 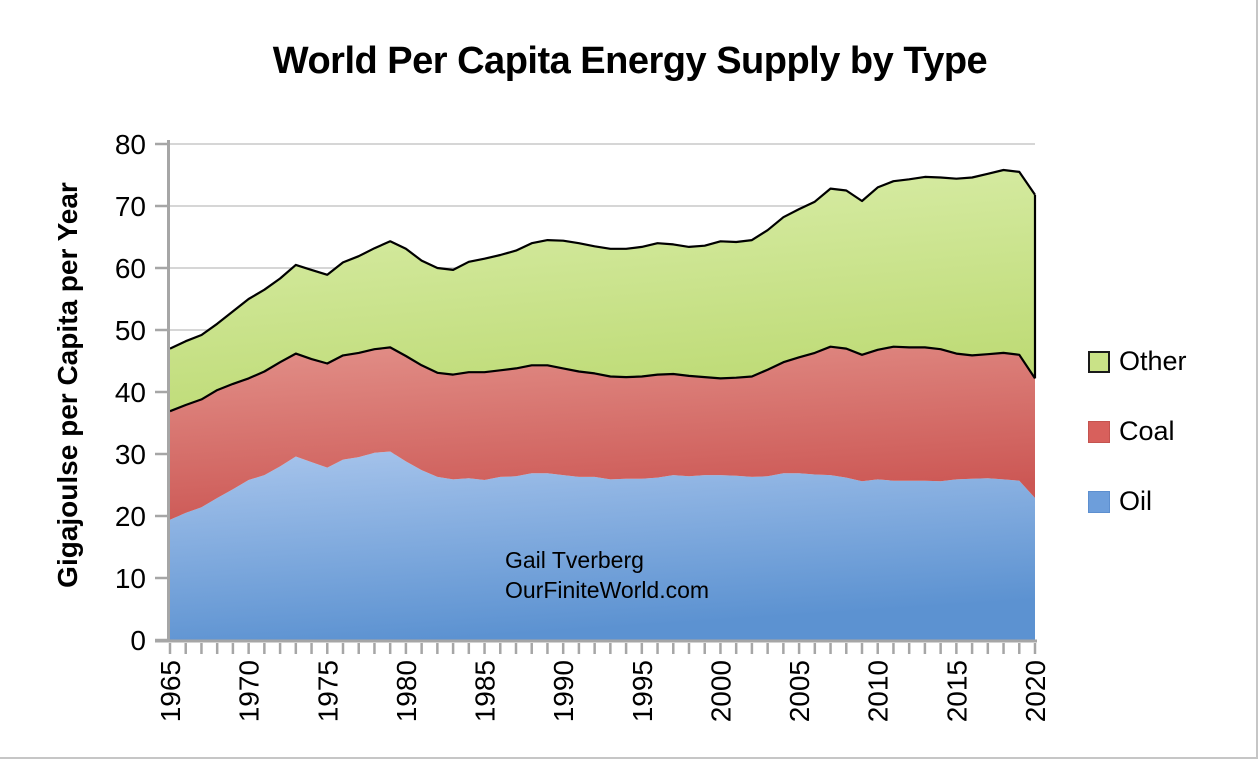 I want to click on y-tick-label: 20, so click(x=130, y=516).